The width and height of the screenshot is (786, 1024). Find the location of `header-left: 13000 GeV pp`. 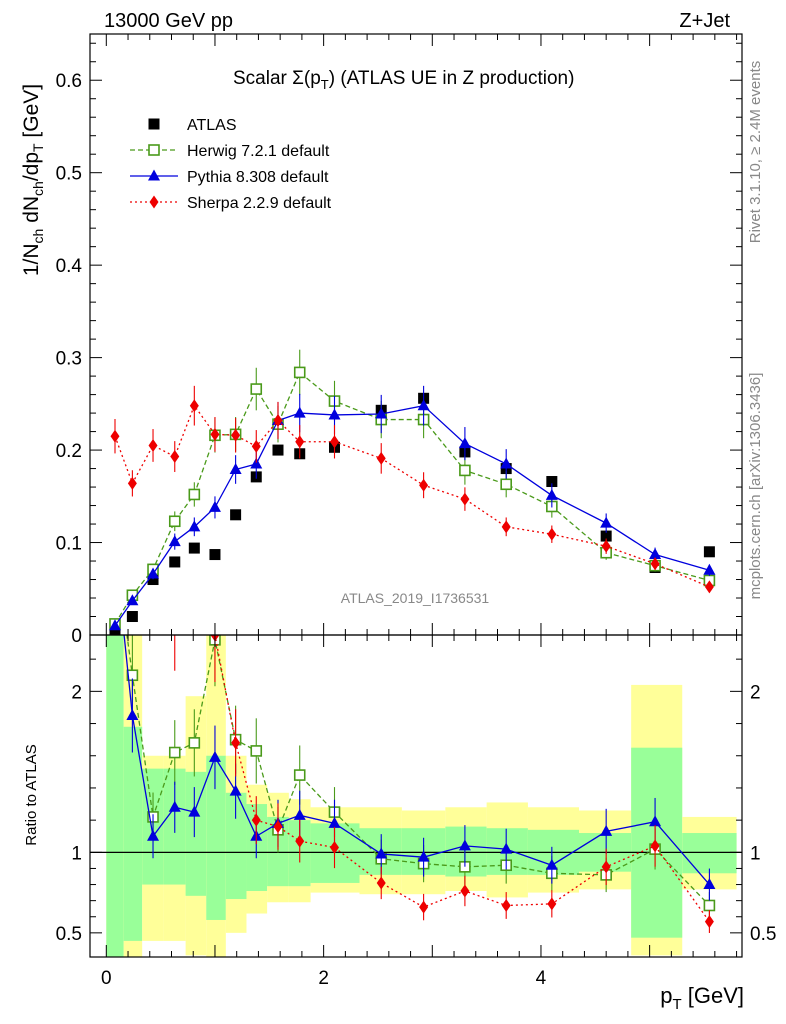

header-left: 13000 GeV pp is located at coordinates (168, 21).